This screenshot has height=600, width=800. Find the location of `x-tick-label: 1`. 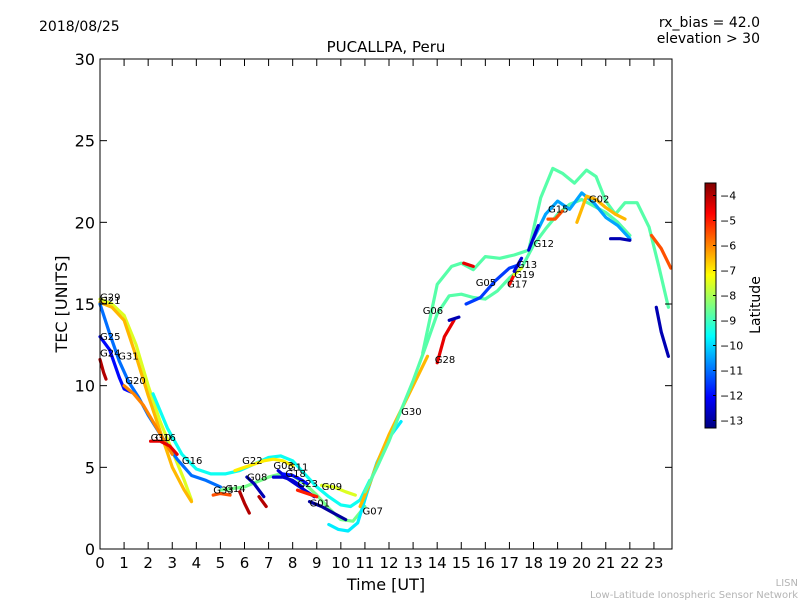

x-tick-label: 1 is located at coordinates (124, 563).